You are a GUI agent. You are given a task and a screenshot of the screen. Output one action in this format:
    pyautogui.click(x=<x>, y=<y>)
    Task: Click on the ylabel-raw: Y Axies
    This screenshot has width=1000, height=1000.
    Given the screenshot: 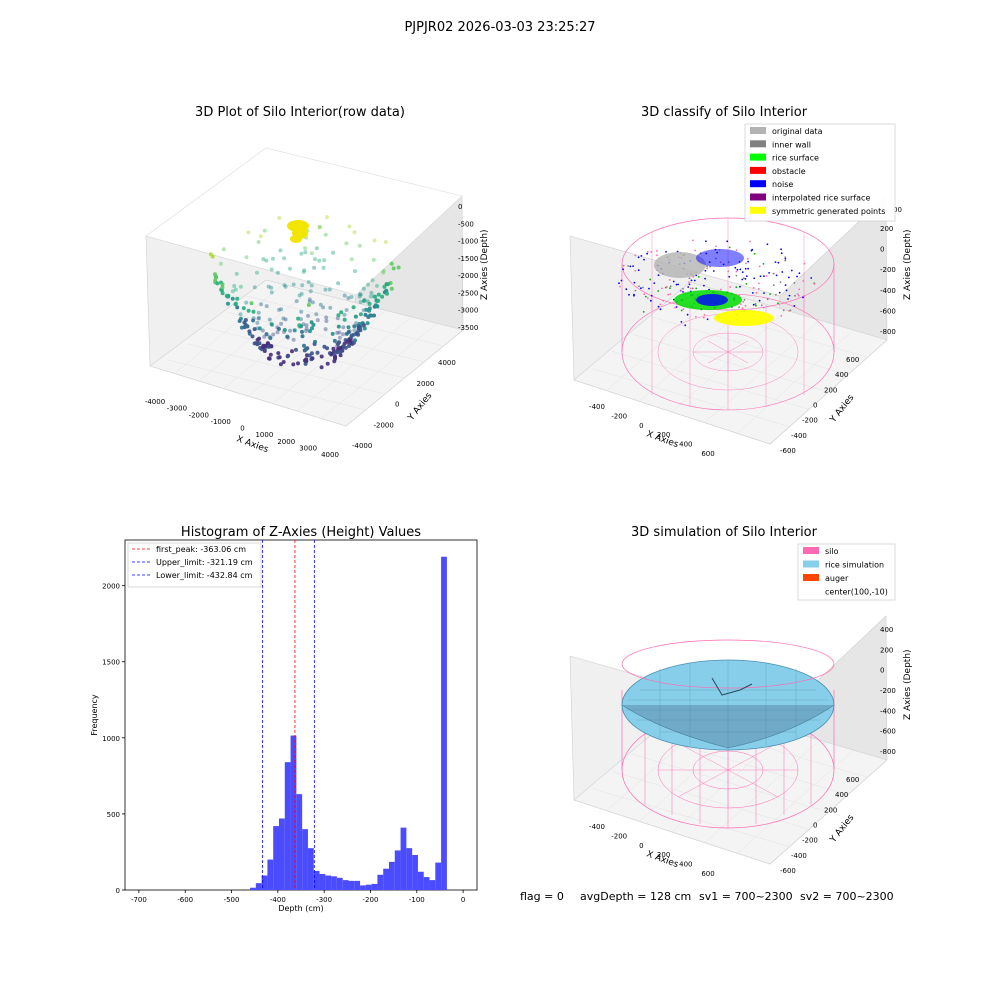 What is the action you would take?
    pyautogui.click(x=420, y=407)
    